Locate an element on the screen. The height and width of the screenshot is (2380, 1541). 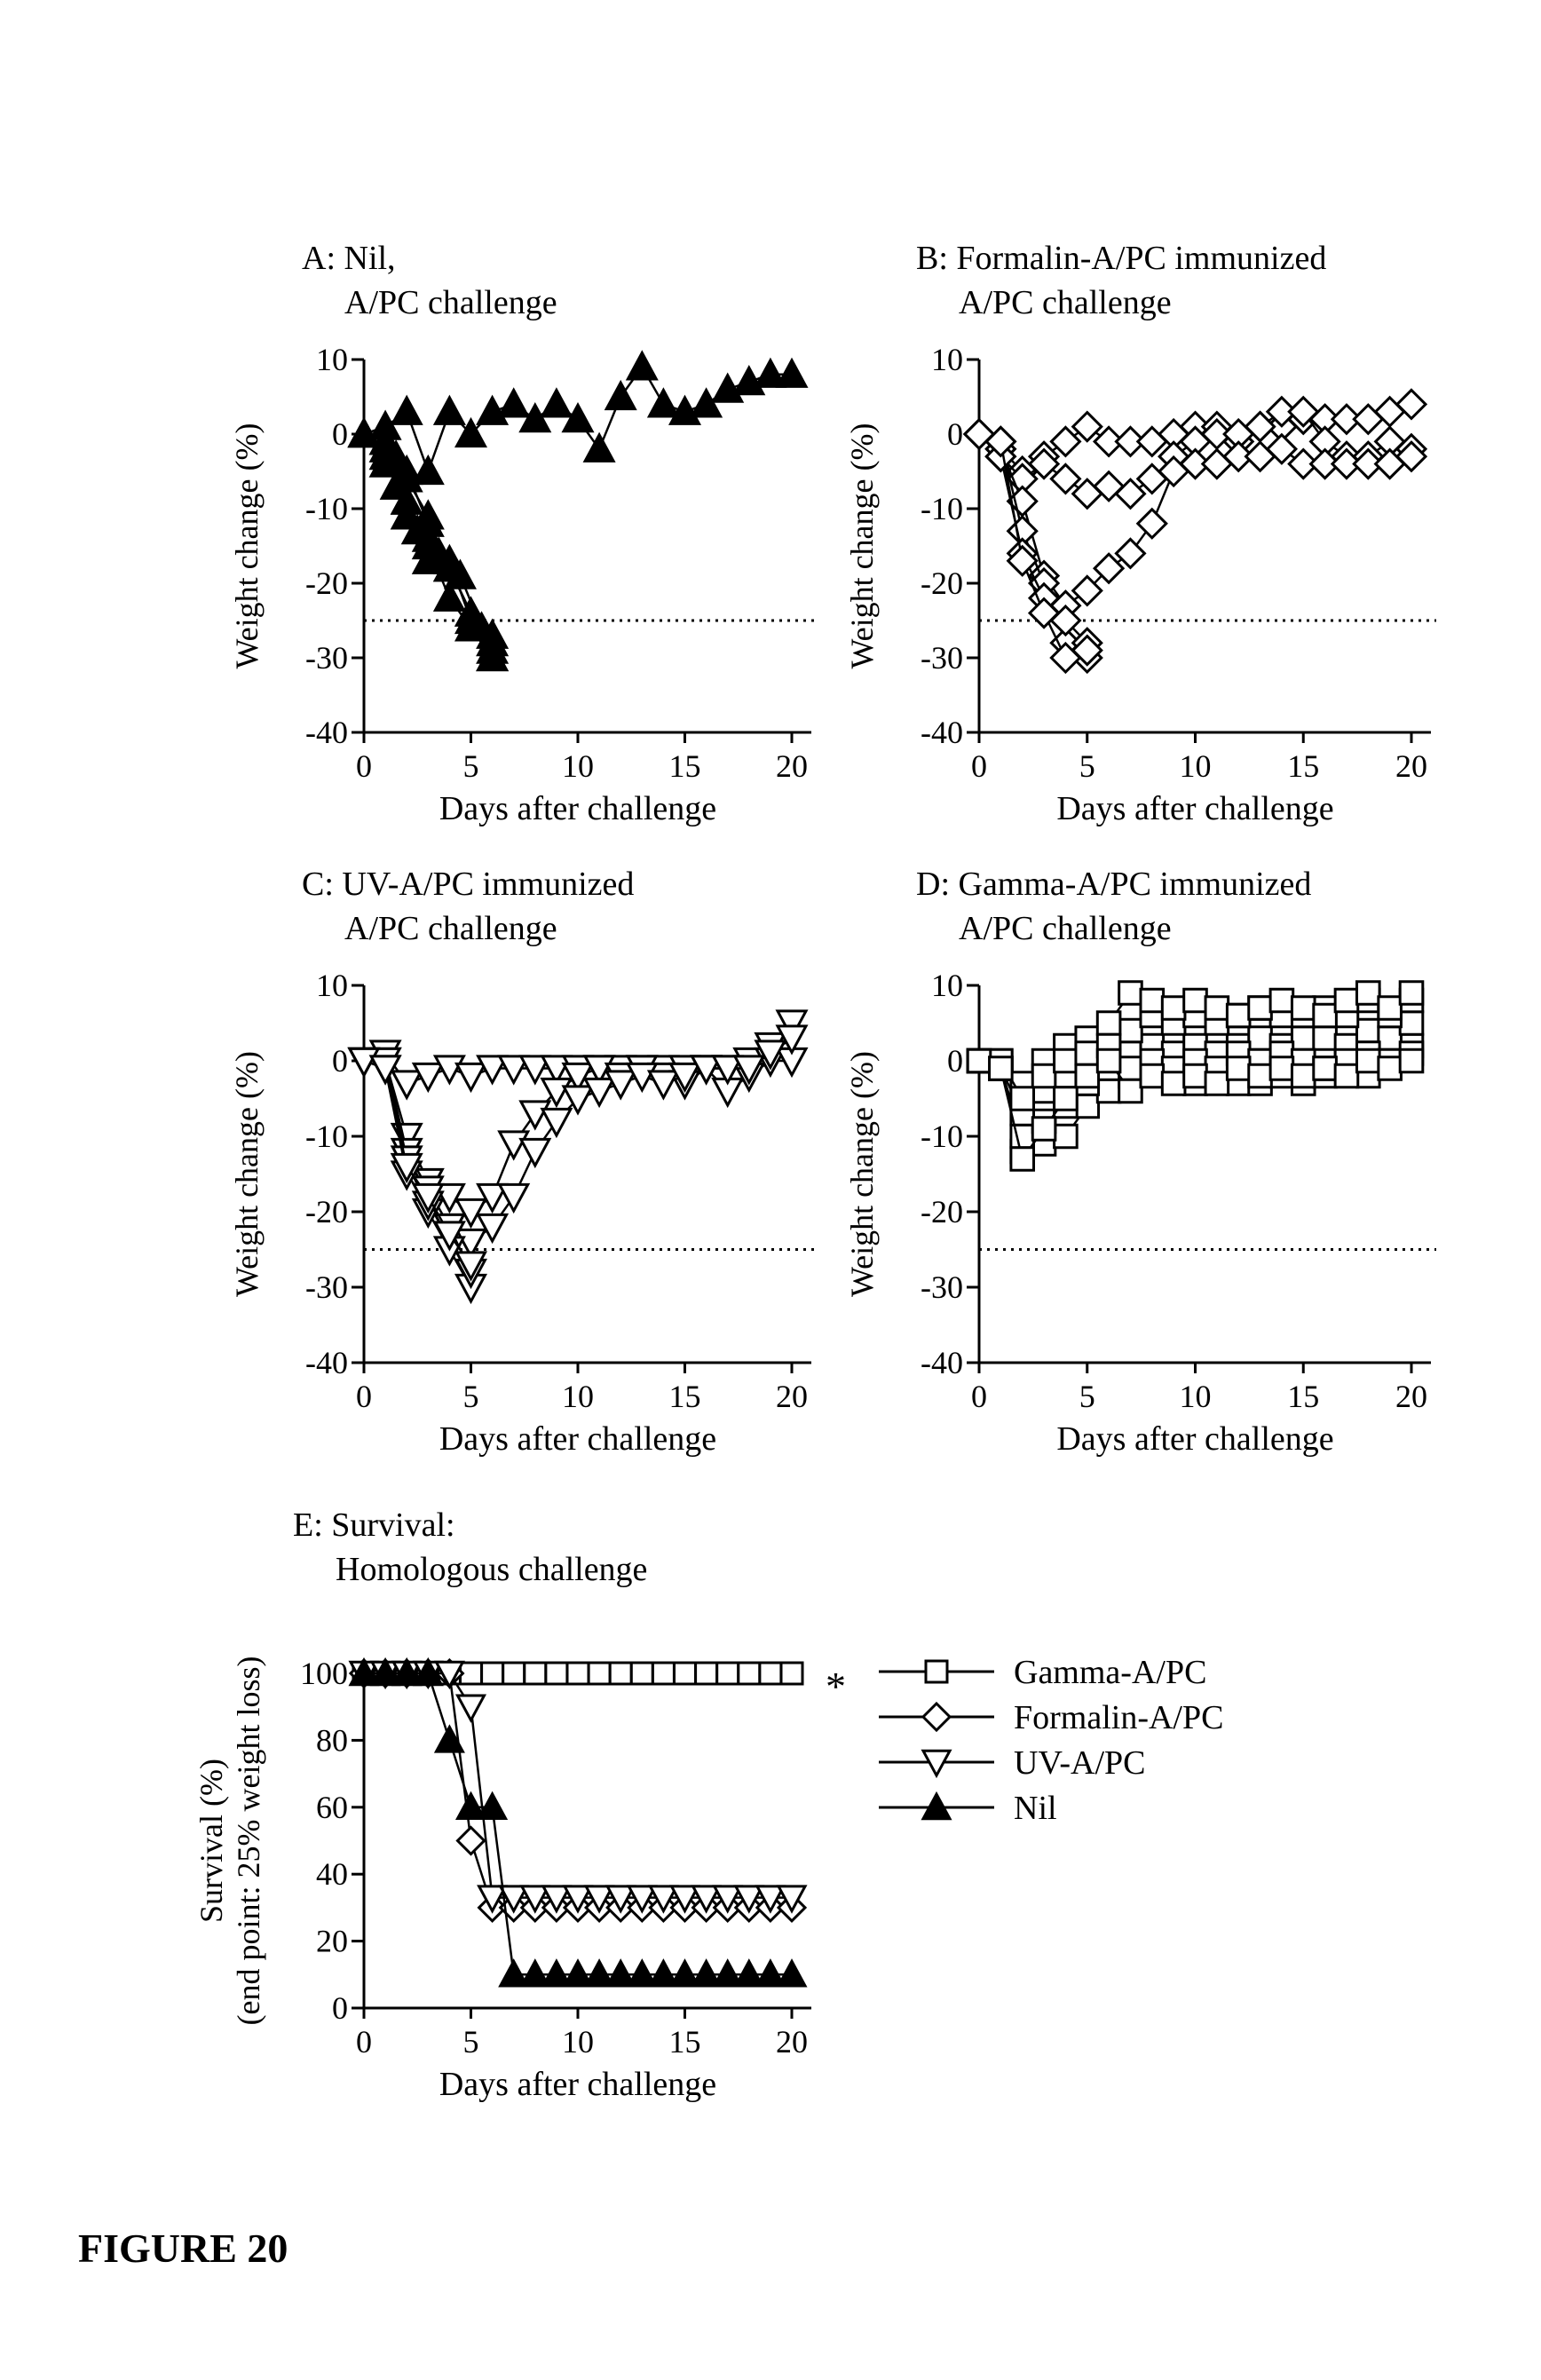
legend-label: Gamma-A/PC is located at coordinates (1110, 1672).